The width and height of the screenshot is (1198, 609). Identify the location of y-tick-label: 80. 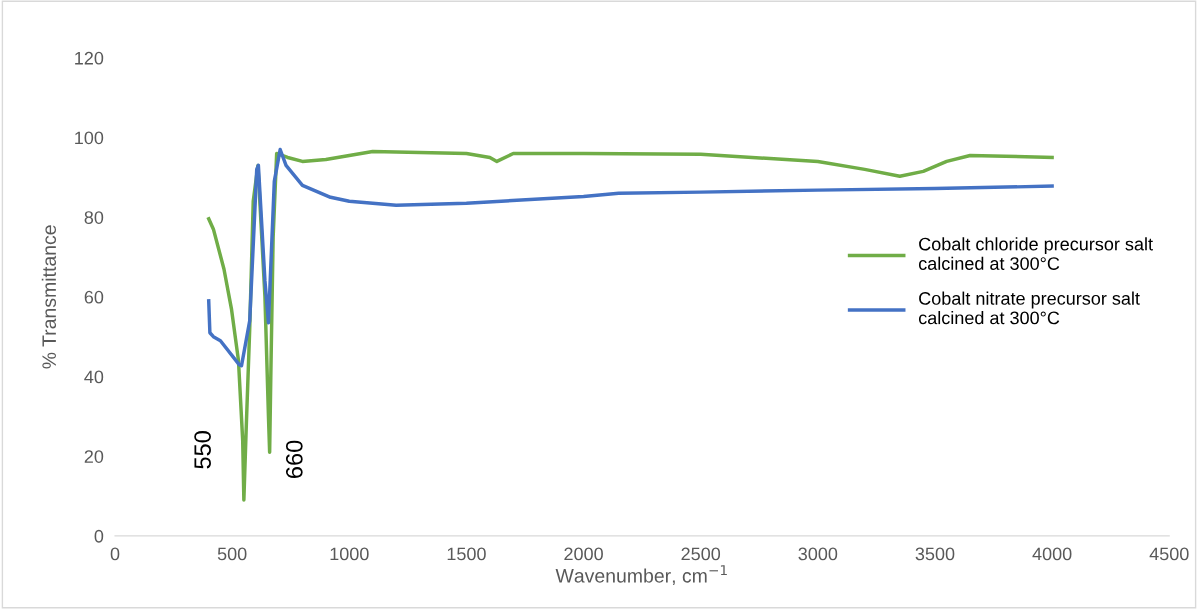
(94, 217).